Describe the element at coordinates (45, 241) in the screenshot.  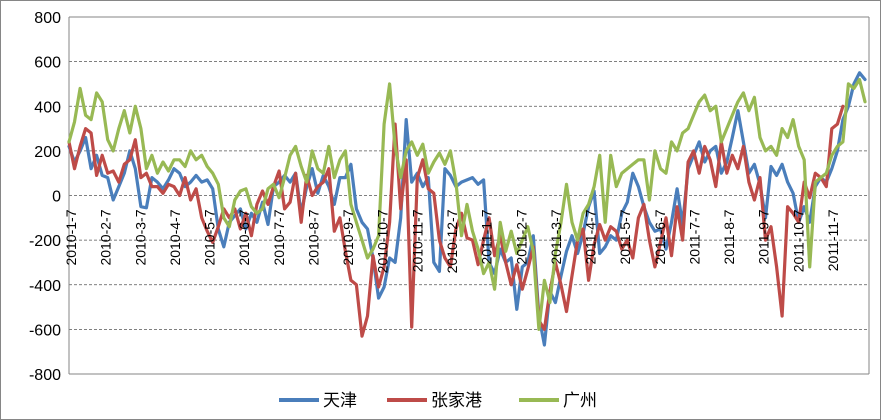
I see `y-tick-label: -200` at that location.